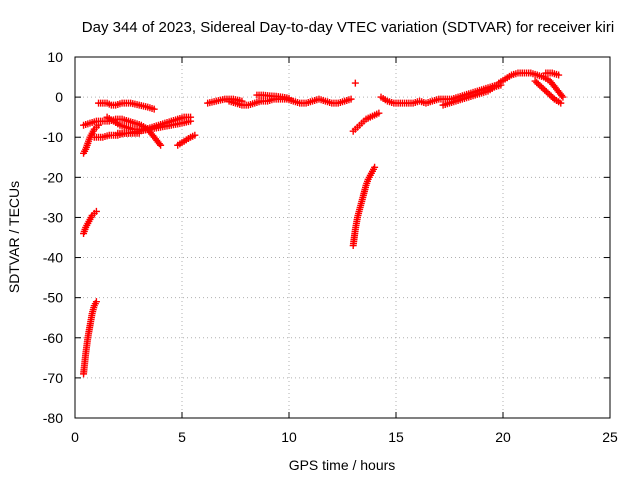  What do you see at coordinates (342, 465) in the screenshot?
I see `x-axis-label: GPS time / hours` at bounding box center [342, 465].